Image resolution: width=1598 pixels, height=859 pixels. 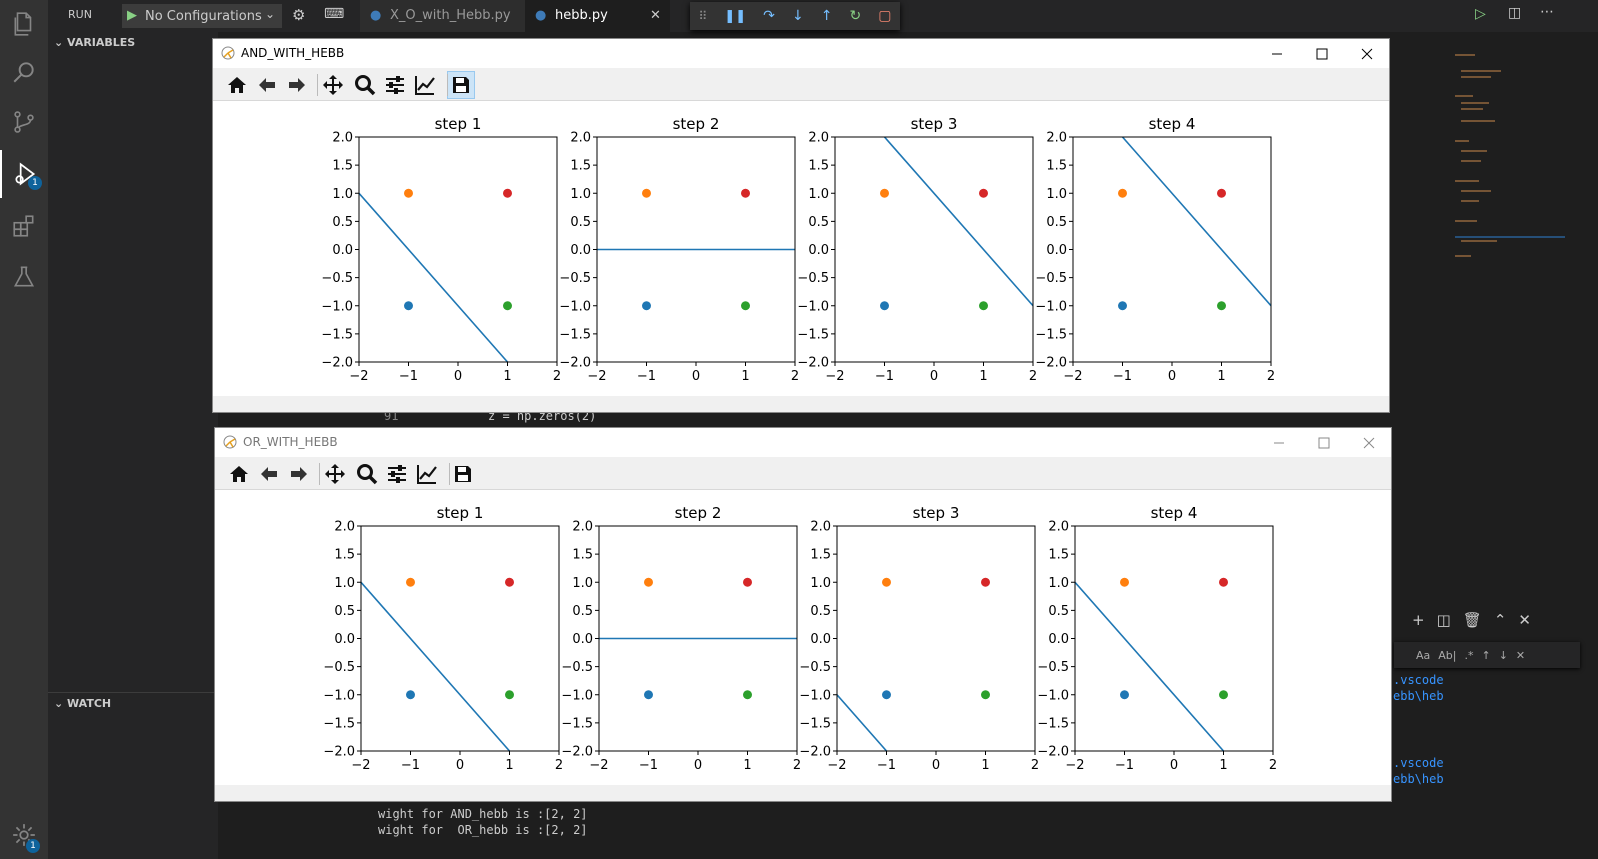 I want to click on previous-match-icon: ↑, so click(x=1486, y=655).